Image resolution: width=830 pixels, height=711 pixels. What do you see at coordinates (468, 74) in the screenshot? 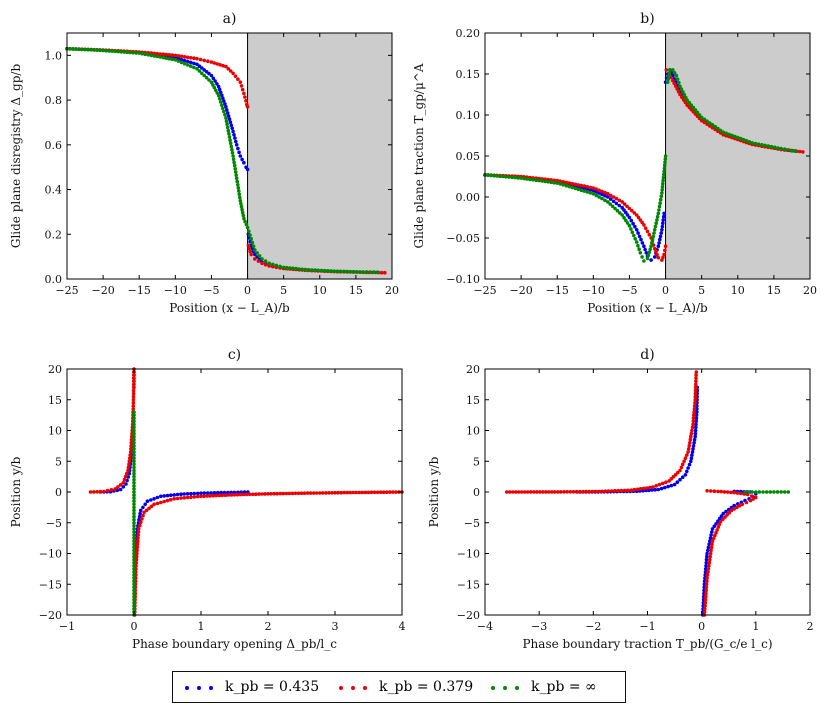
I see `y-tick-label: 0.15` at bounding box center [468, 74].